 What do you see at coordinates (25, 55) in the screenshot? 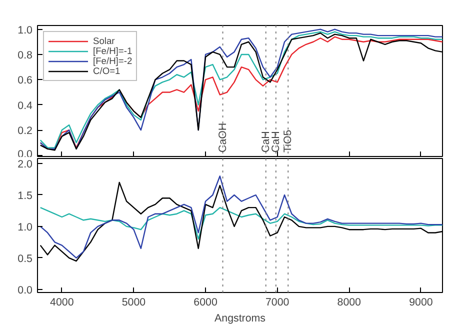
I see `y-tick-label: 0.8` at bounding box center [25, 55].